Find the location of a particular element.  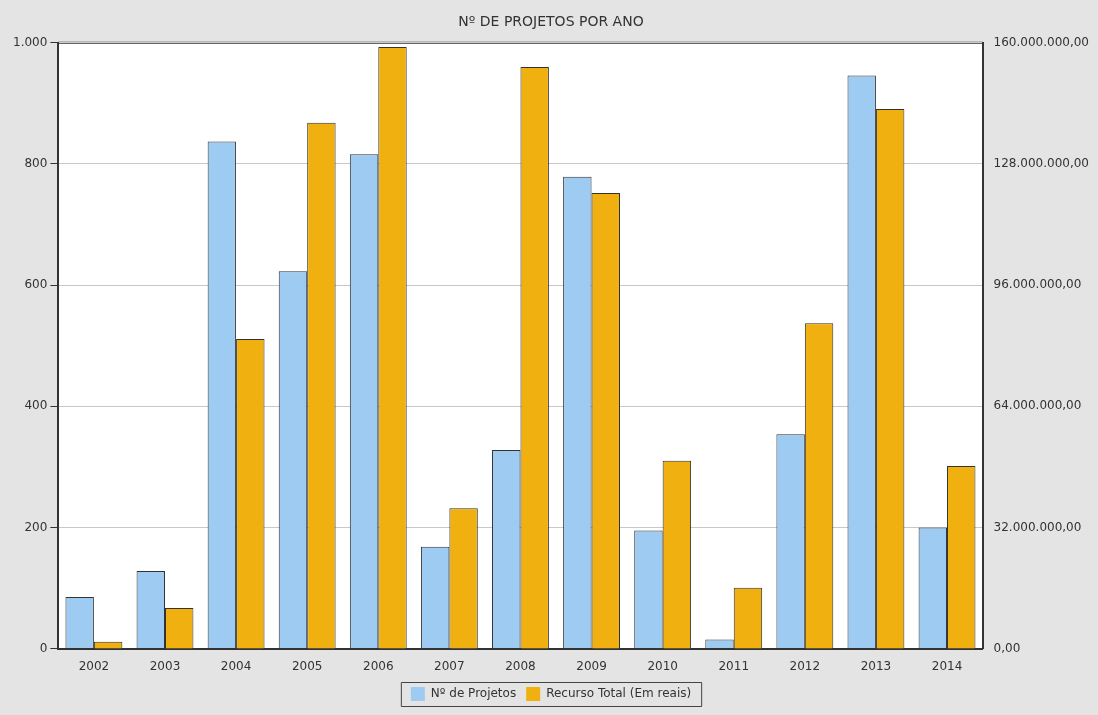

y2-tick-label: 64.000.000,00 is located at coordinates (1037, 405).